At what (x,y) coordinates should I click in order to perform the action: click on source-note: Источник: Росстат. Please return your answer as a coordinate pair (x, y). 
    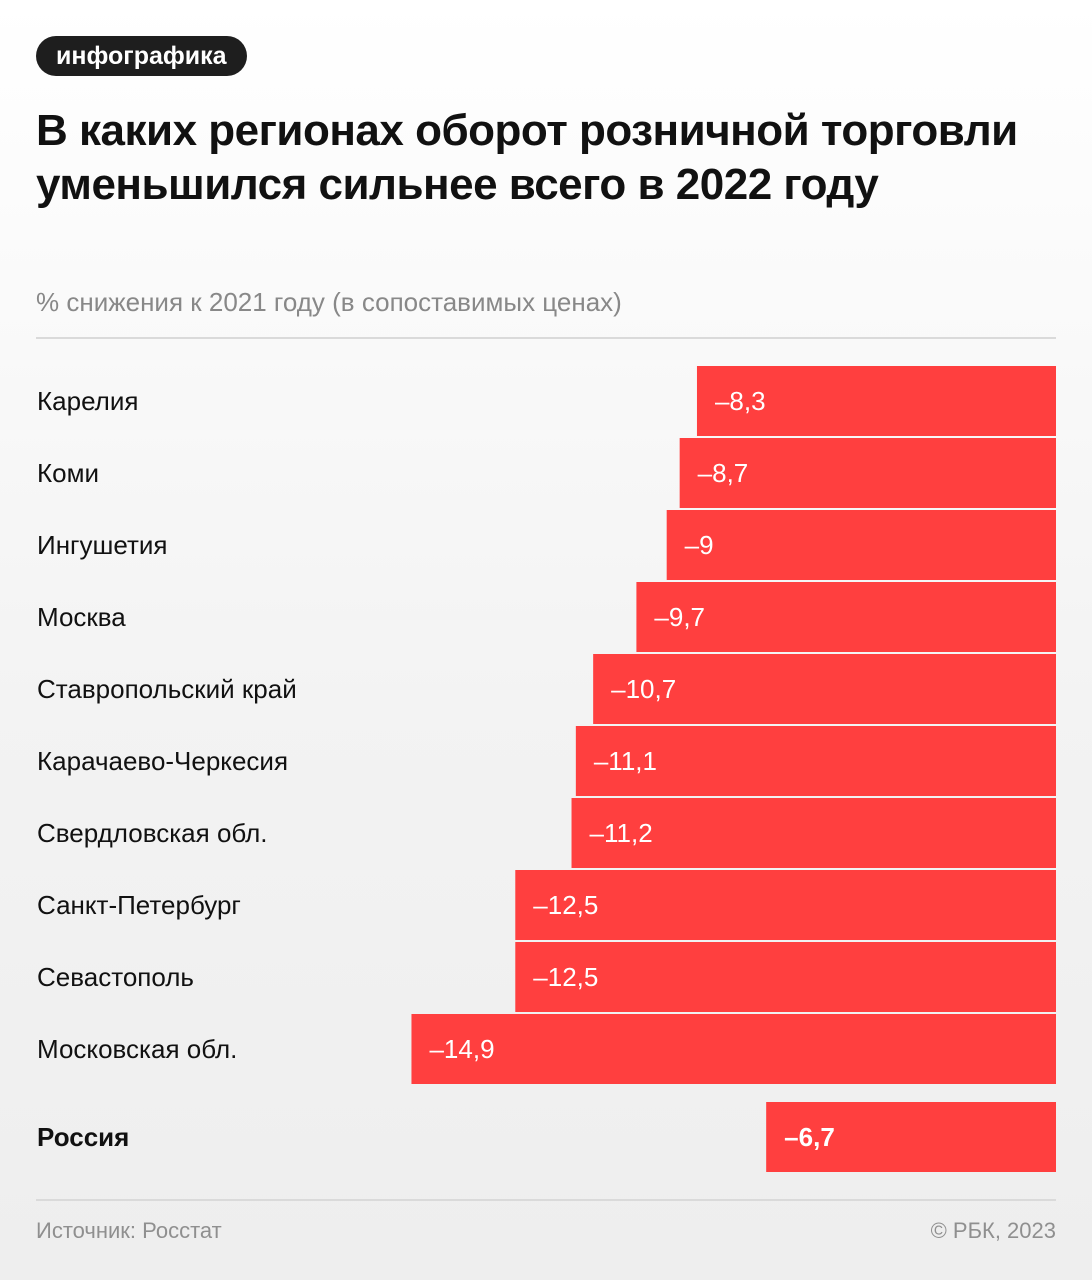
    Looking at the image, I should click on (129, 1230).